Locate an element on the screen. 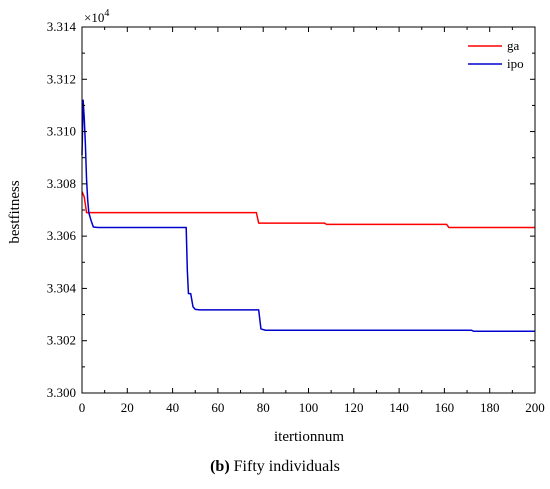  x-tick-label: 80 is located at coordinates (263, 407).